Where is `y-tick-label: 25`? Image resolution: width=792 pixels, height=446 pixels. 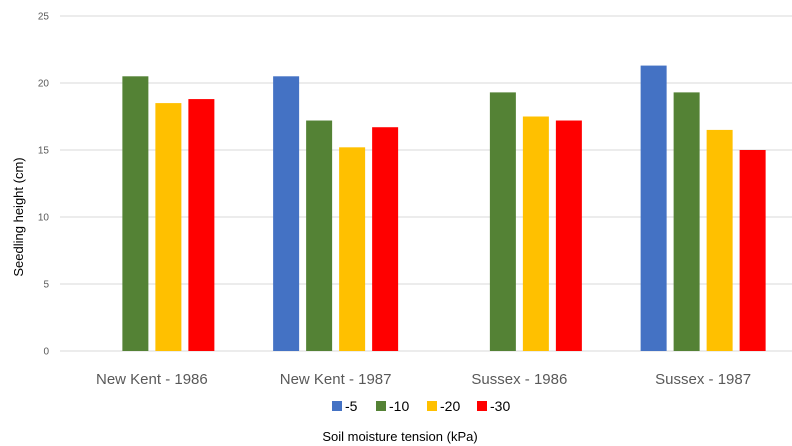 y-tick-label: 25 is located at coordinates (44, 17).